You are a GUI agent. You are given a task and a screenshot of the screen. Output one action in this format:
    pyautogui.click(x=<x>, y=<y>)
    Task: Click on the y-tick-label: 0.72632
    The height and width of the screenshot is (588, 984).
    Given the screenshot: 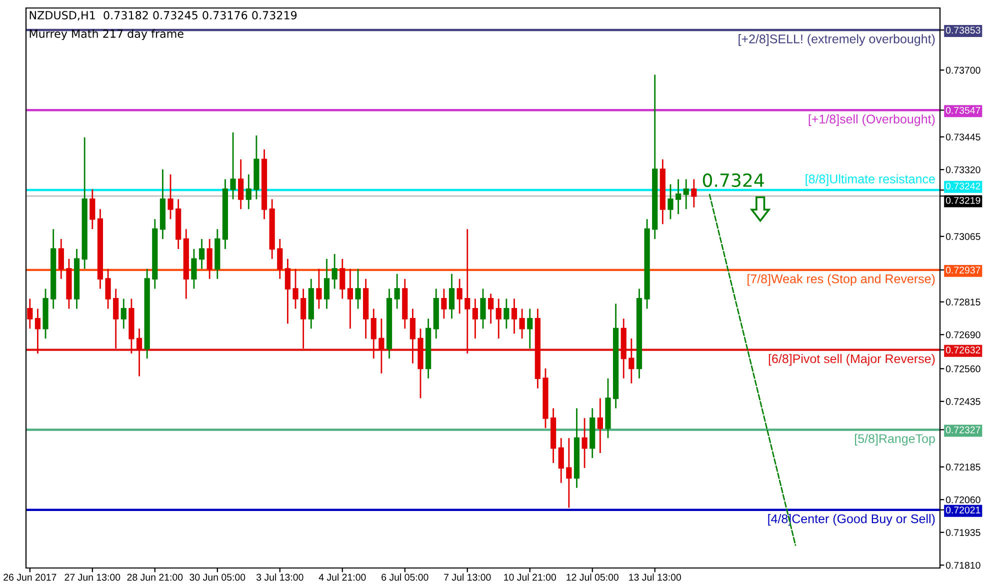 What is the action you would take?
    pyautogui.click(x=963, y=350)
    